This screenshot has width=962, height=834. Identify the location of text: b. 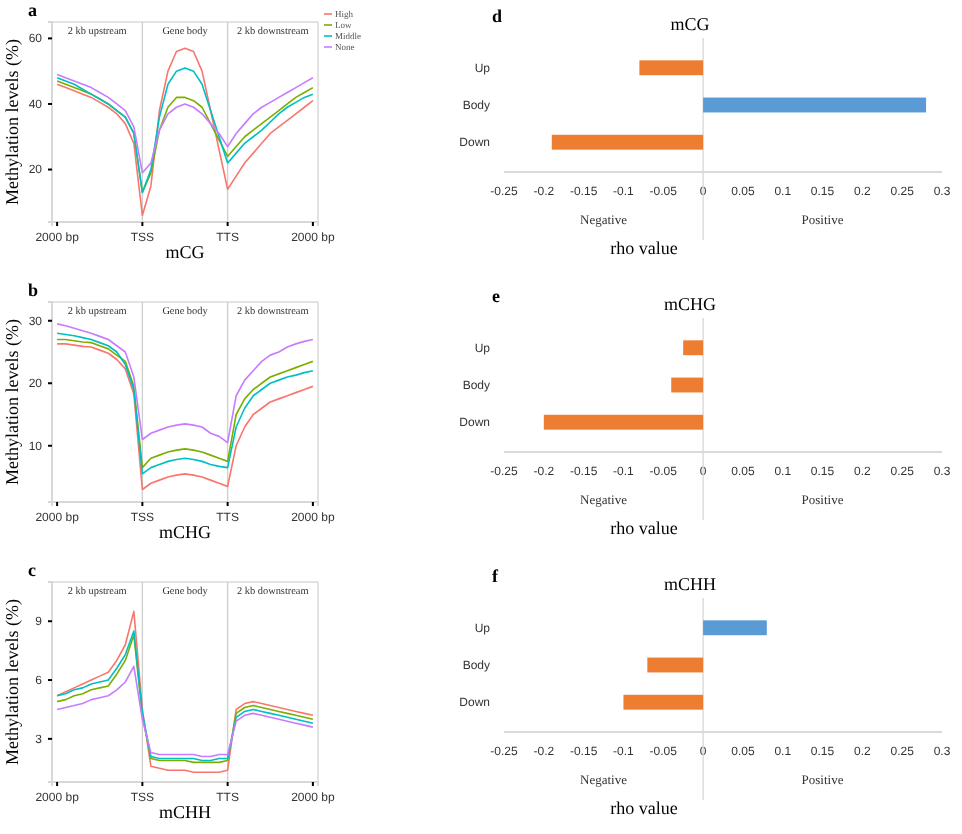
(33, 290).